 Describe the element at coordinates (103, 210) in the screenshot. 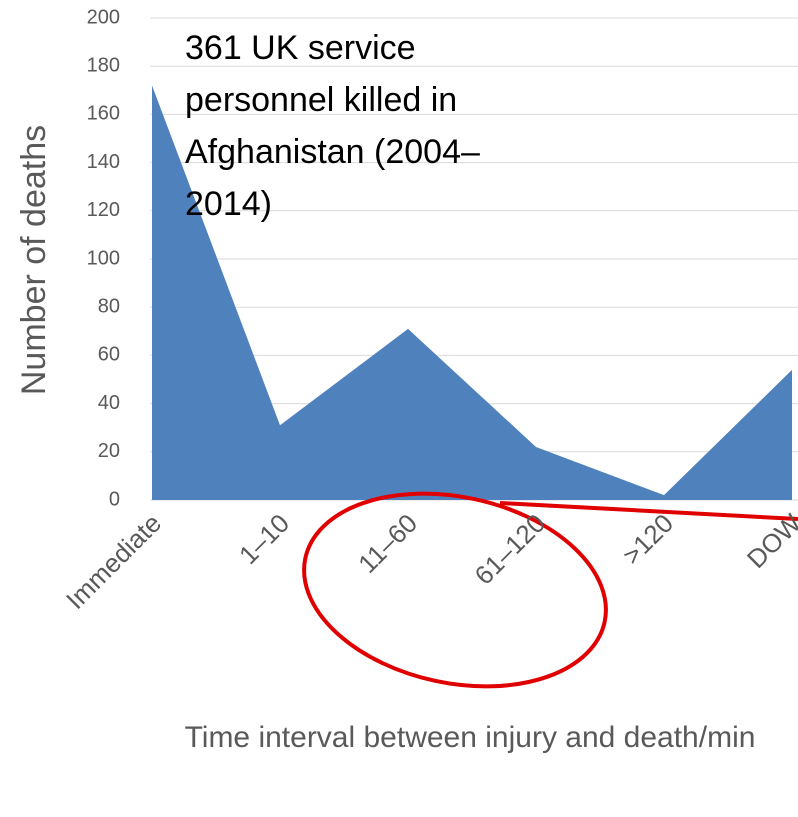

I see `y-tick-label: 120` at that location.